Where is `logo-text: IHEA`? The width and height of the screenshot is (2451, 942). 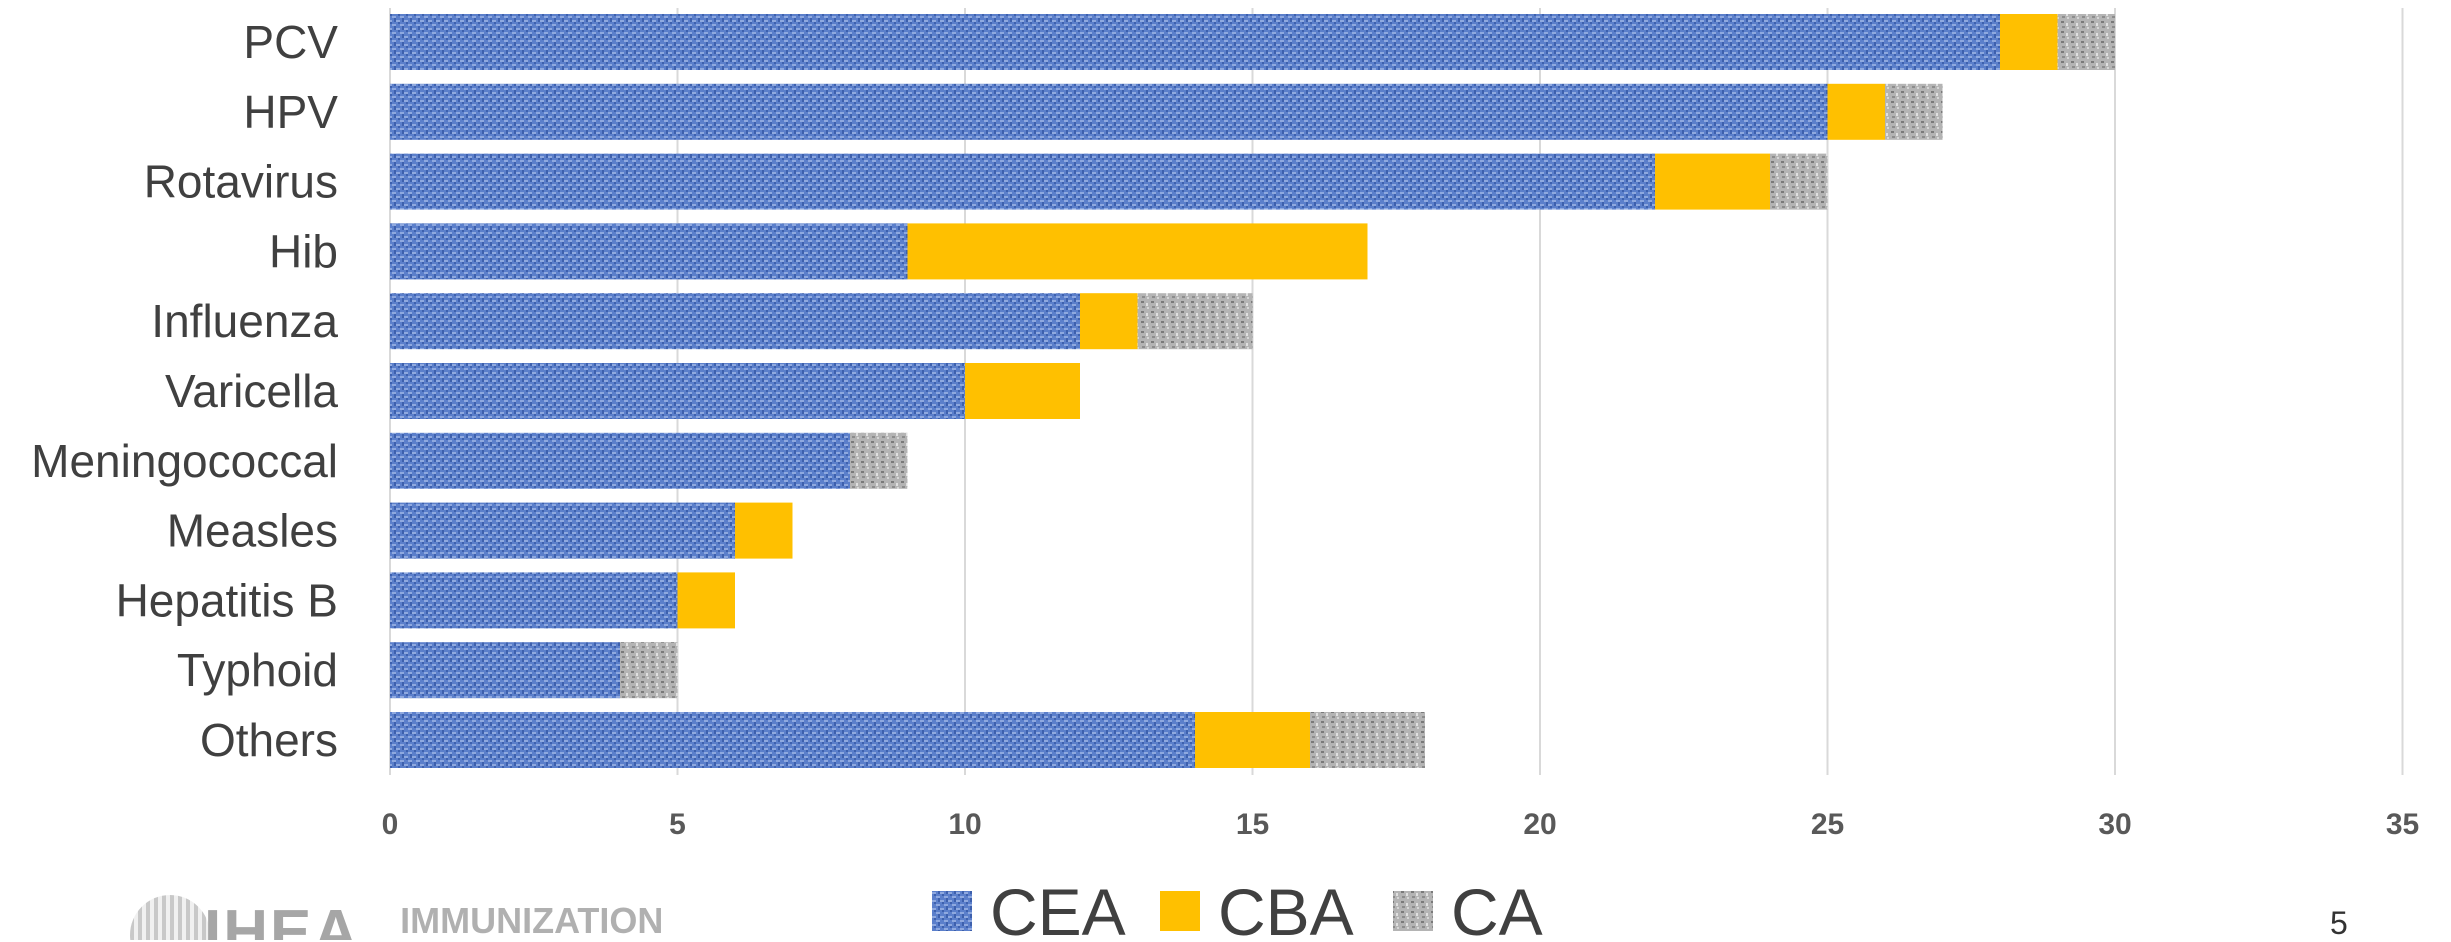
logo-text: IHEA is located at coordinates (282, 919).